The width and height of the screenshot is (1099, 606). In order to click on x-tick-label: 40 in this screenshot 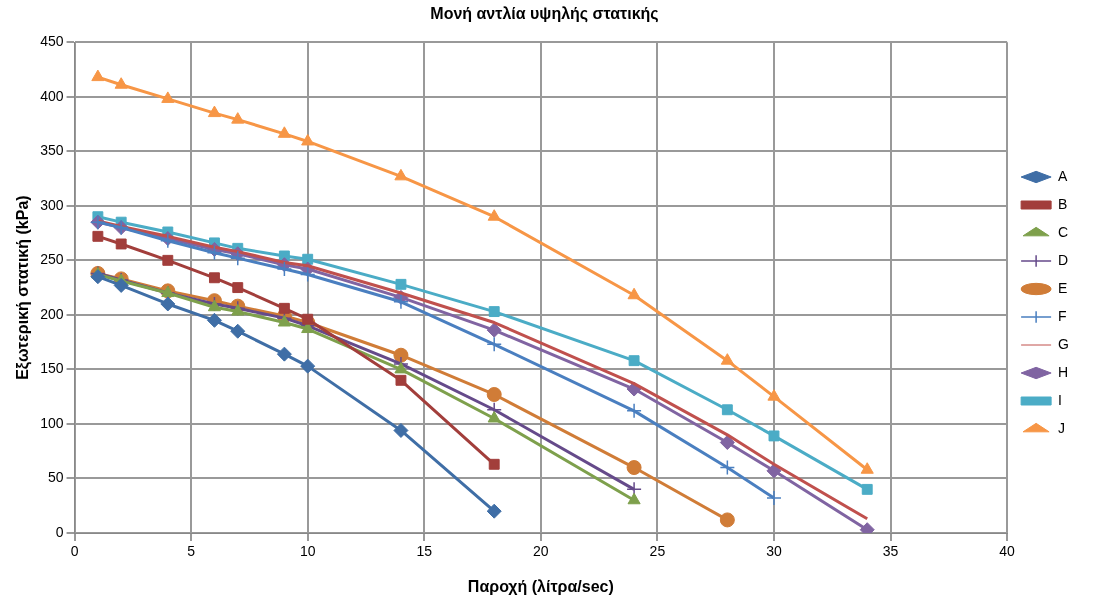, I will do `click(1007, 551)`.